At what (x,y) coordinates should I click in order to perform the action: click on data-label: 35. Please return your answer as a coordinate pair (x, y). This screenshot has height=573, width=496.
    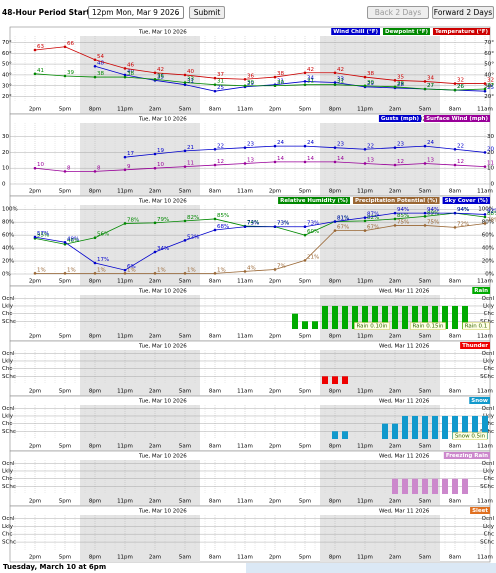
    Looking at the image, I should click on (400, 77).